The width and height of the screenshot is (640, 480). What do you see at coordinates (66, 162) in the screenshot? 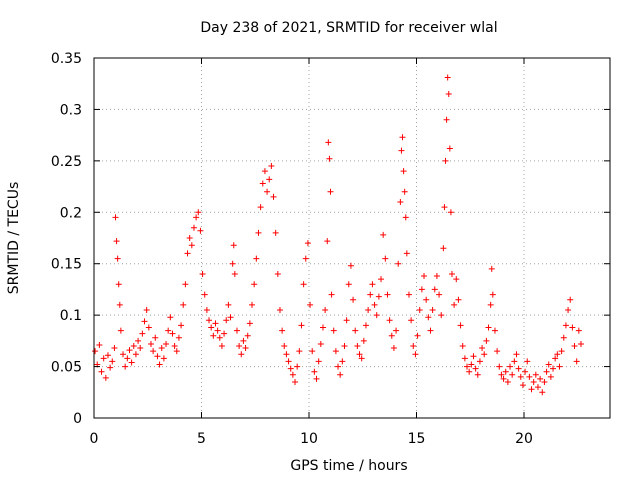
I see `y-tick-label: 0.25` at bounding box center [66, 162].